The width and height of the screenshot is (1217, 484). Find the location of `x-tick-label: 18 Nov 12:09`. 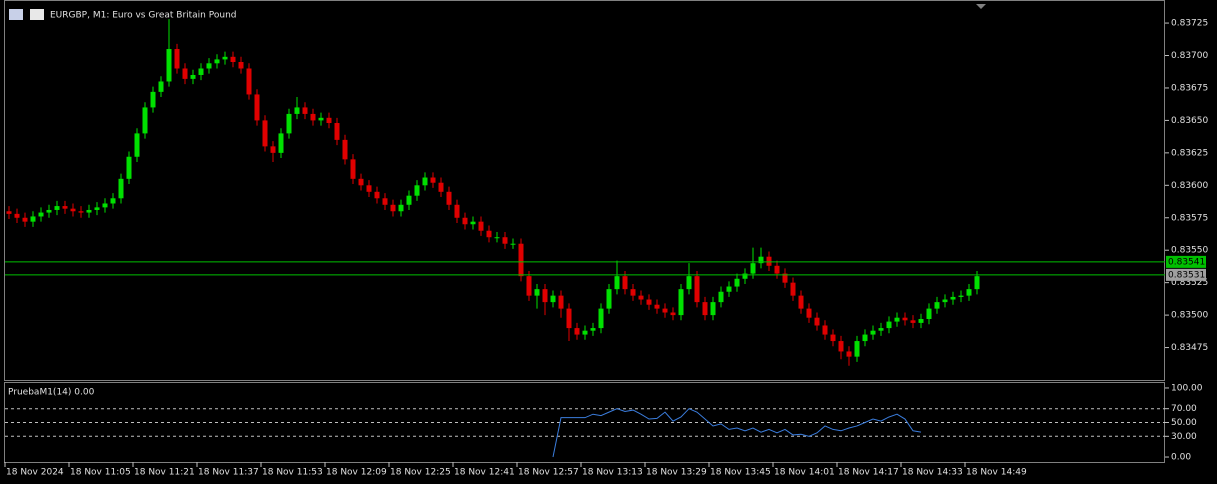

x-tick-label: 18 Nov 12:09 is located at coordinates (356, 473).